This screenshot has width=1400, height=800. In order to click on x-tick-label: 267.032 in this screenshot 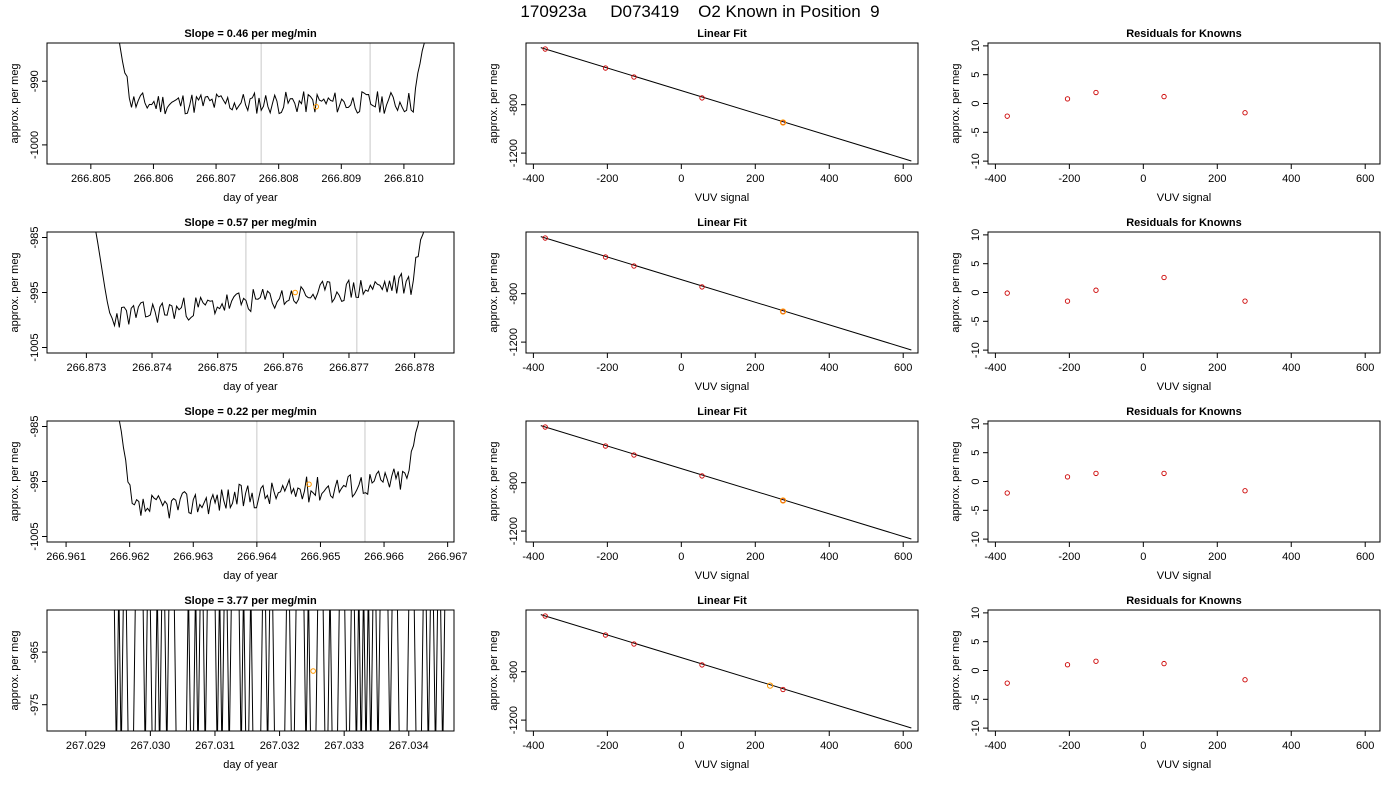, I will do `click(280, 746)`.